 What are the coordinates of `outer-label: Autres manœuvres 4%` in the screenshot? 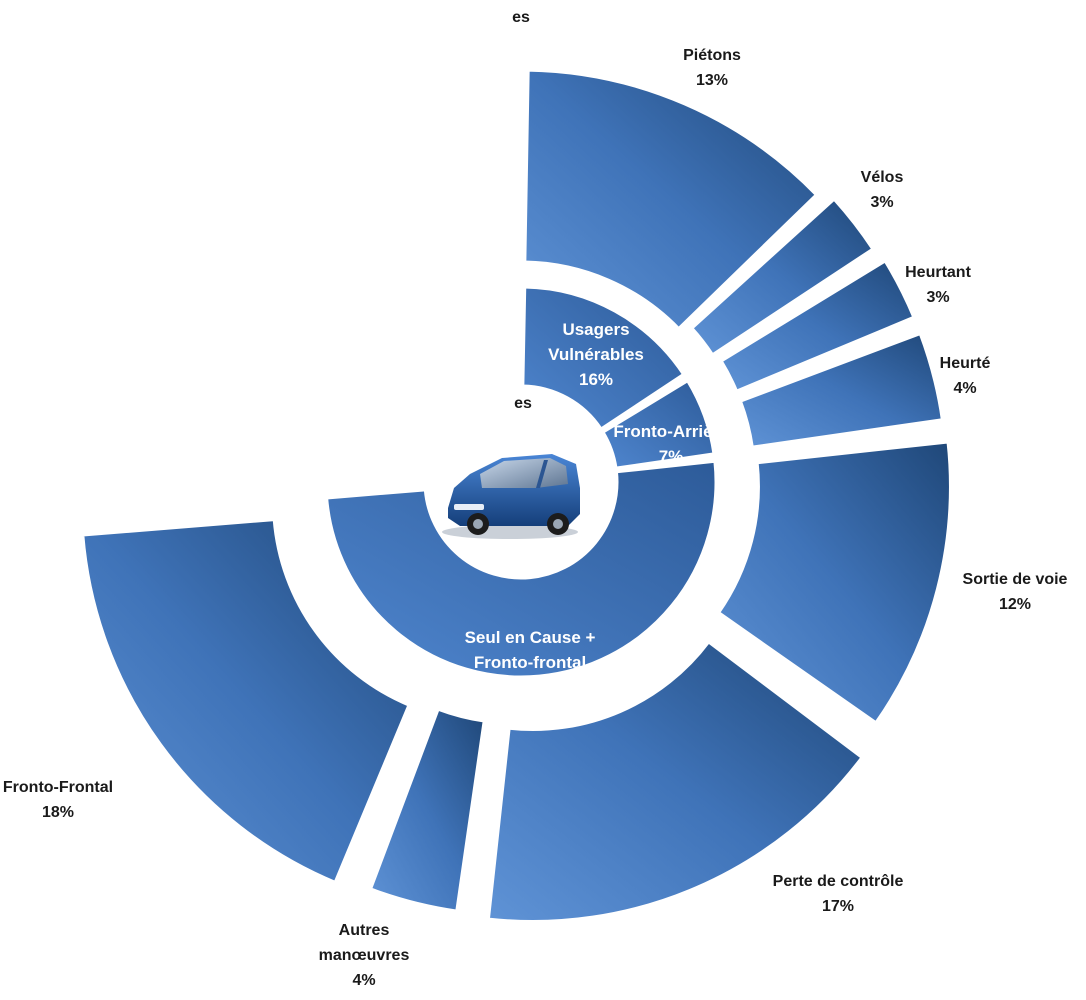 It's located at (364, 955).